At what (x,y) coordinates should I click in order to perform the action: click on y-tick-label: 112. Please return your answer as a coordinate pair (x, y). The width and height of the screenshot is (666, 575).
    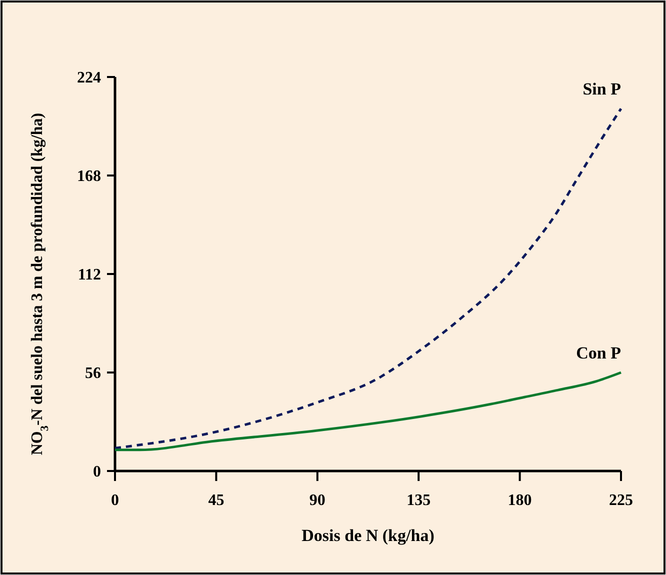
    Looking at the image, I should click on (89, 275).